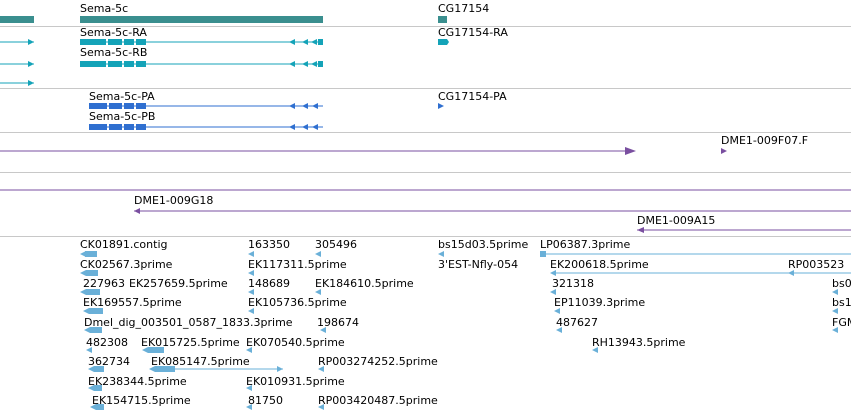  I want to click on clone-label: DME1-009A15, so click(676, 220).